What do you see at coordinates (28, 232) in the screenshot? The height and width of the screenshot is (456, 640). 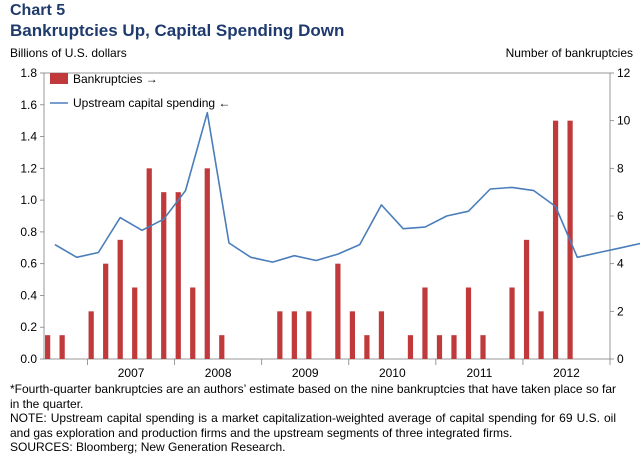 I see `left-tick-label: 0.8` at bounding box center [28, 232].